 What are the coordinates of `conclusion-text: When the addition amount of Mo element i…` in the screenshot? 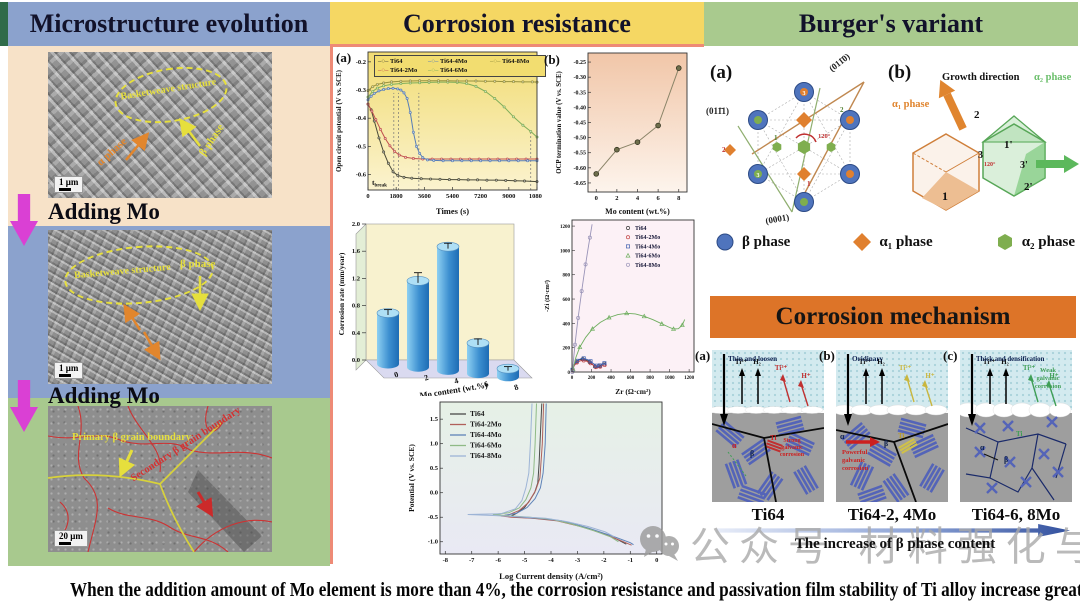 It's located at (574, 590).